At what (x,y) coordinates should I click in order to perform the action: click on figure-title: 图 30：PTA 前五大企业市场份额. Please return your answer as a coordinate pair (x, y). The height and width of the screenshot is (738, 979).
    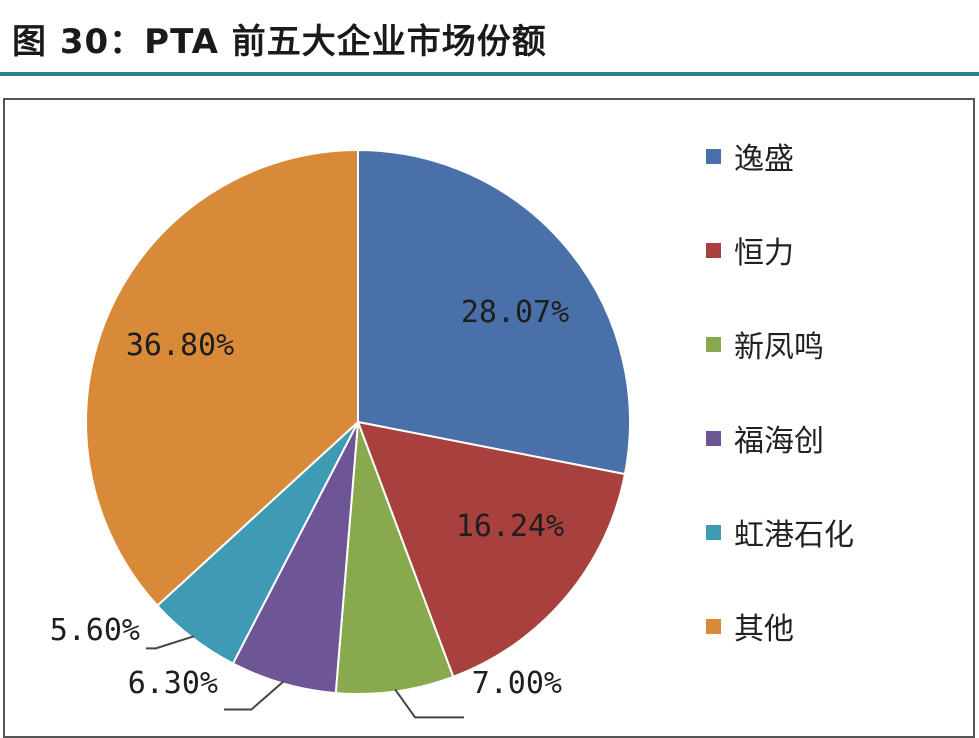
    Looking at the image, I should click on (279, 42).